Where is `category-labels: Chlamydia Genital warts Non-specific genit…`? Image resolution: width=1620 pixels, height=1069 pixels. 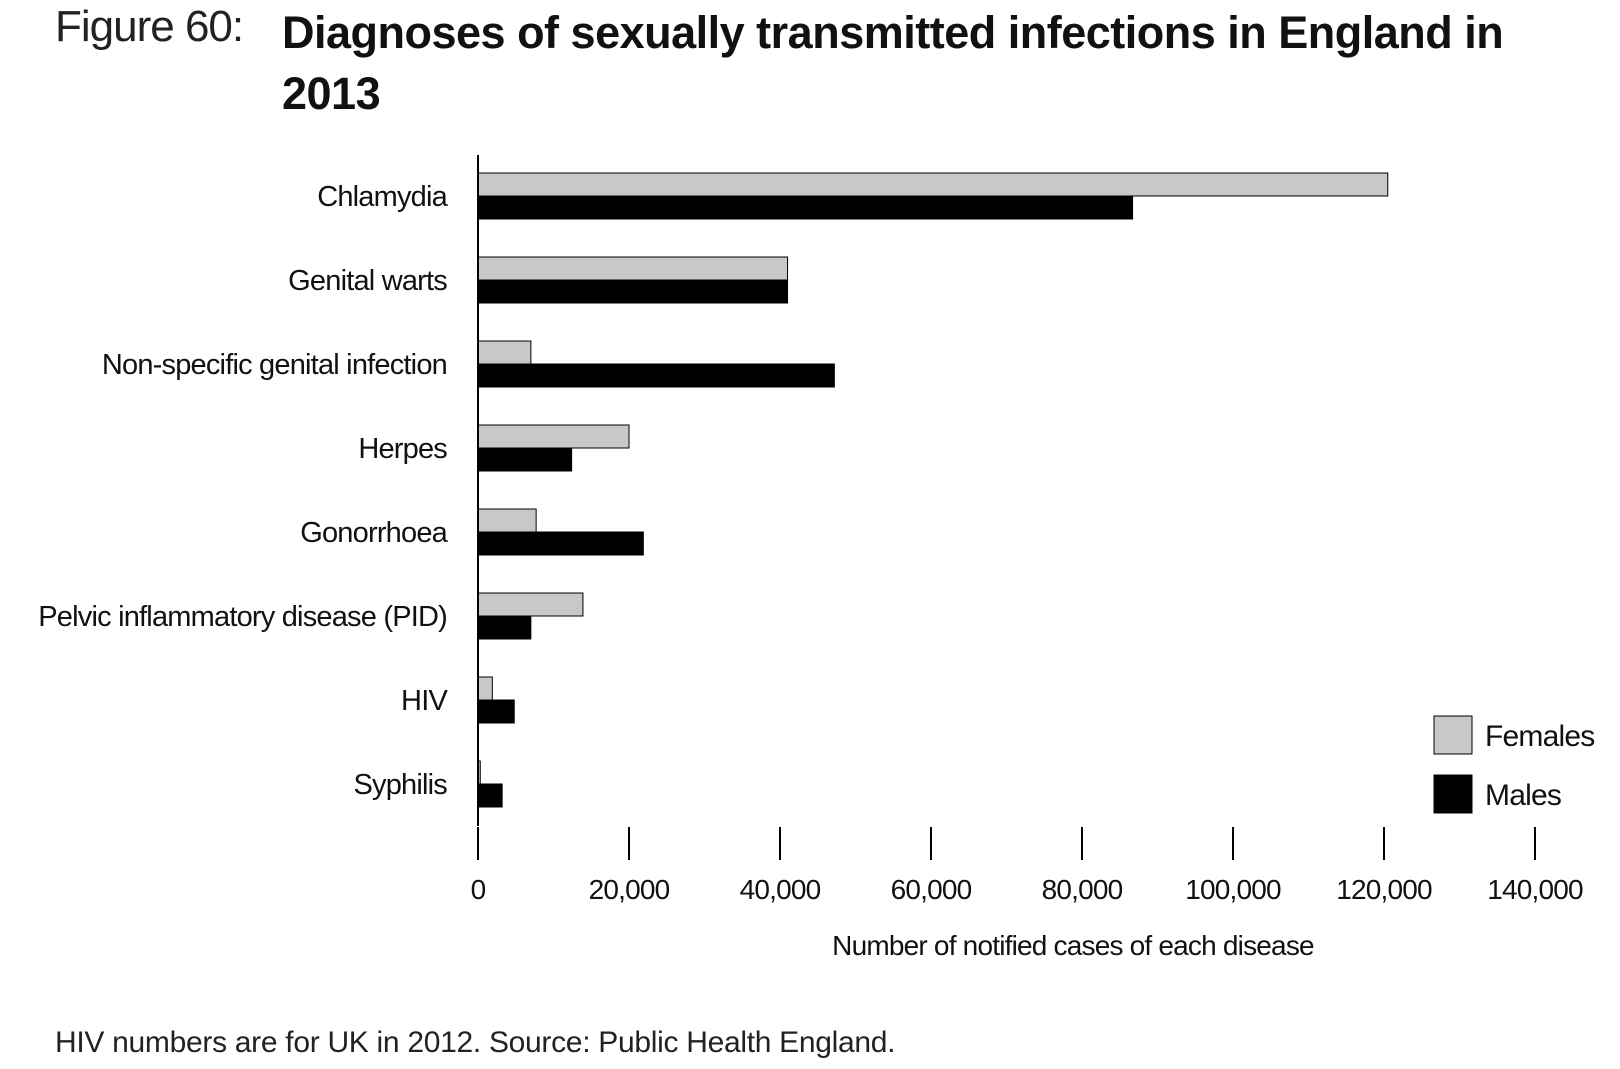
category-labels: Chlamydia Genital warts Non-specific genit… is located at coordinates (243, 491).